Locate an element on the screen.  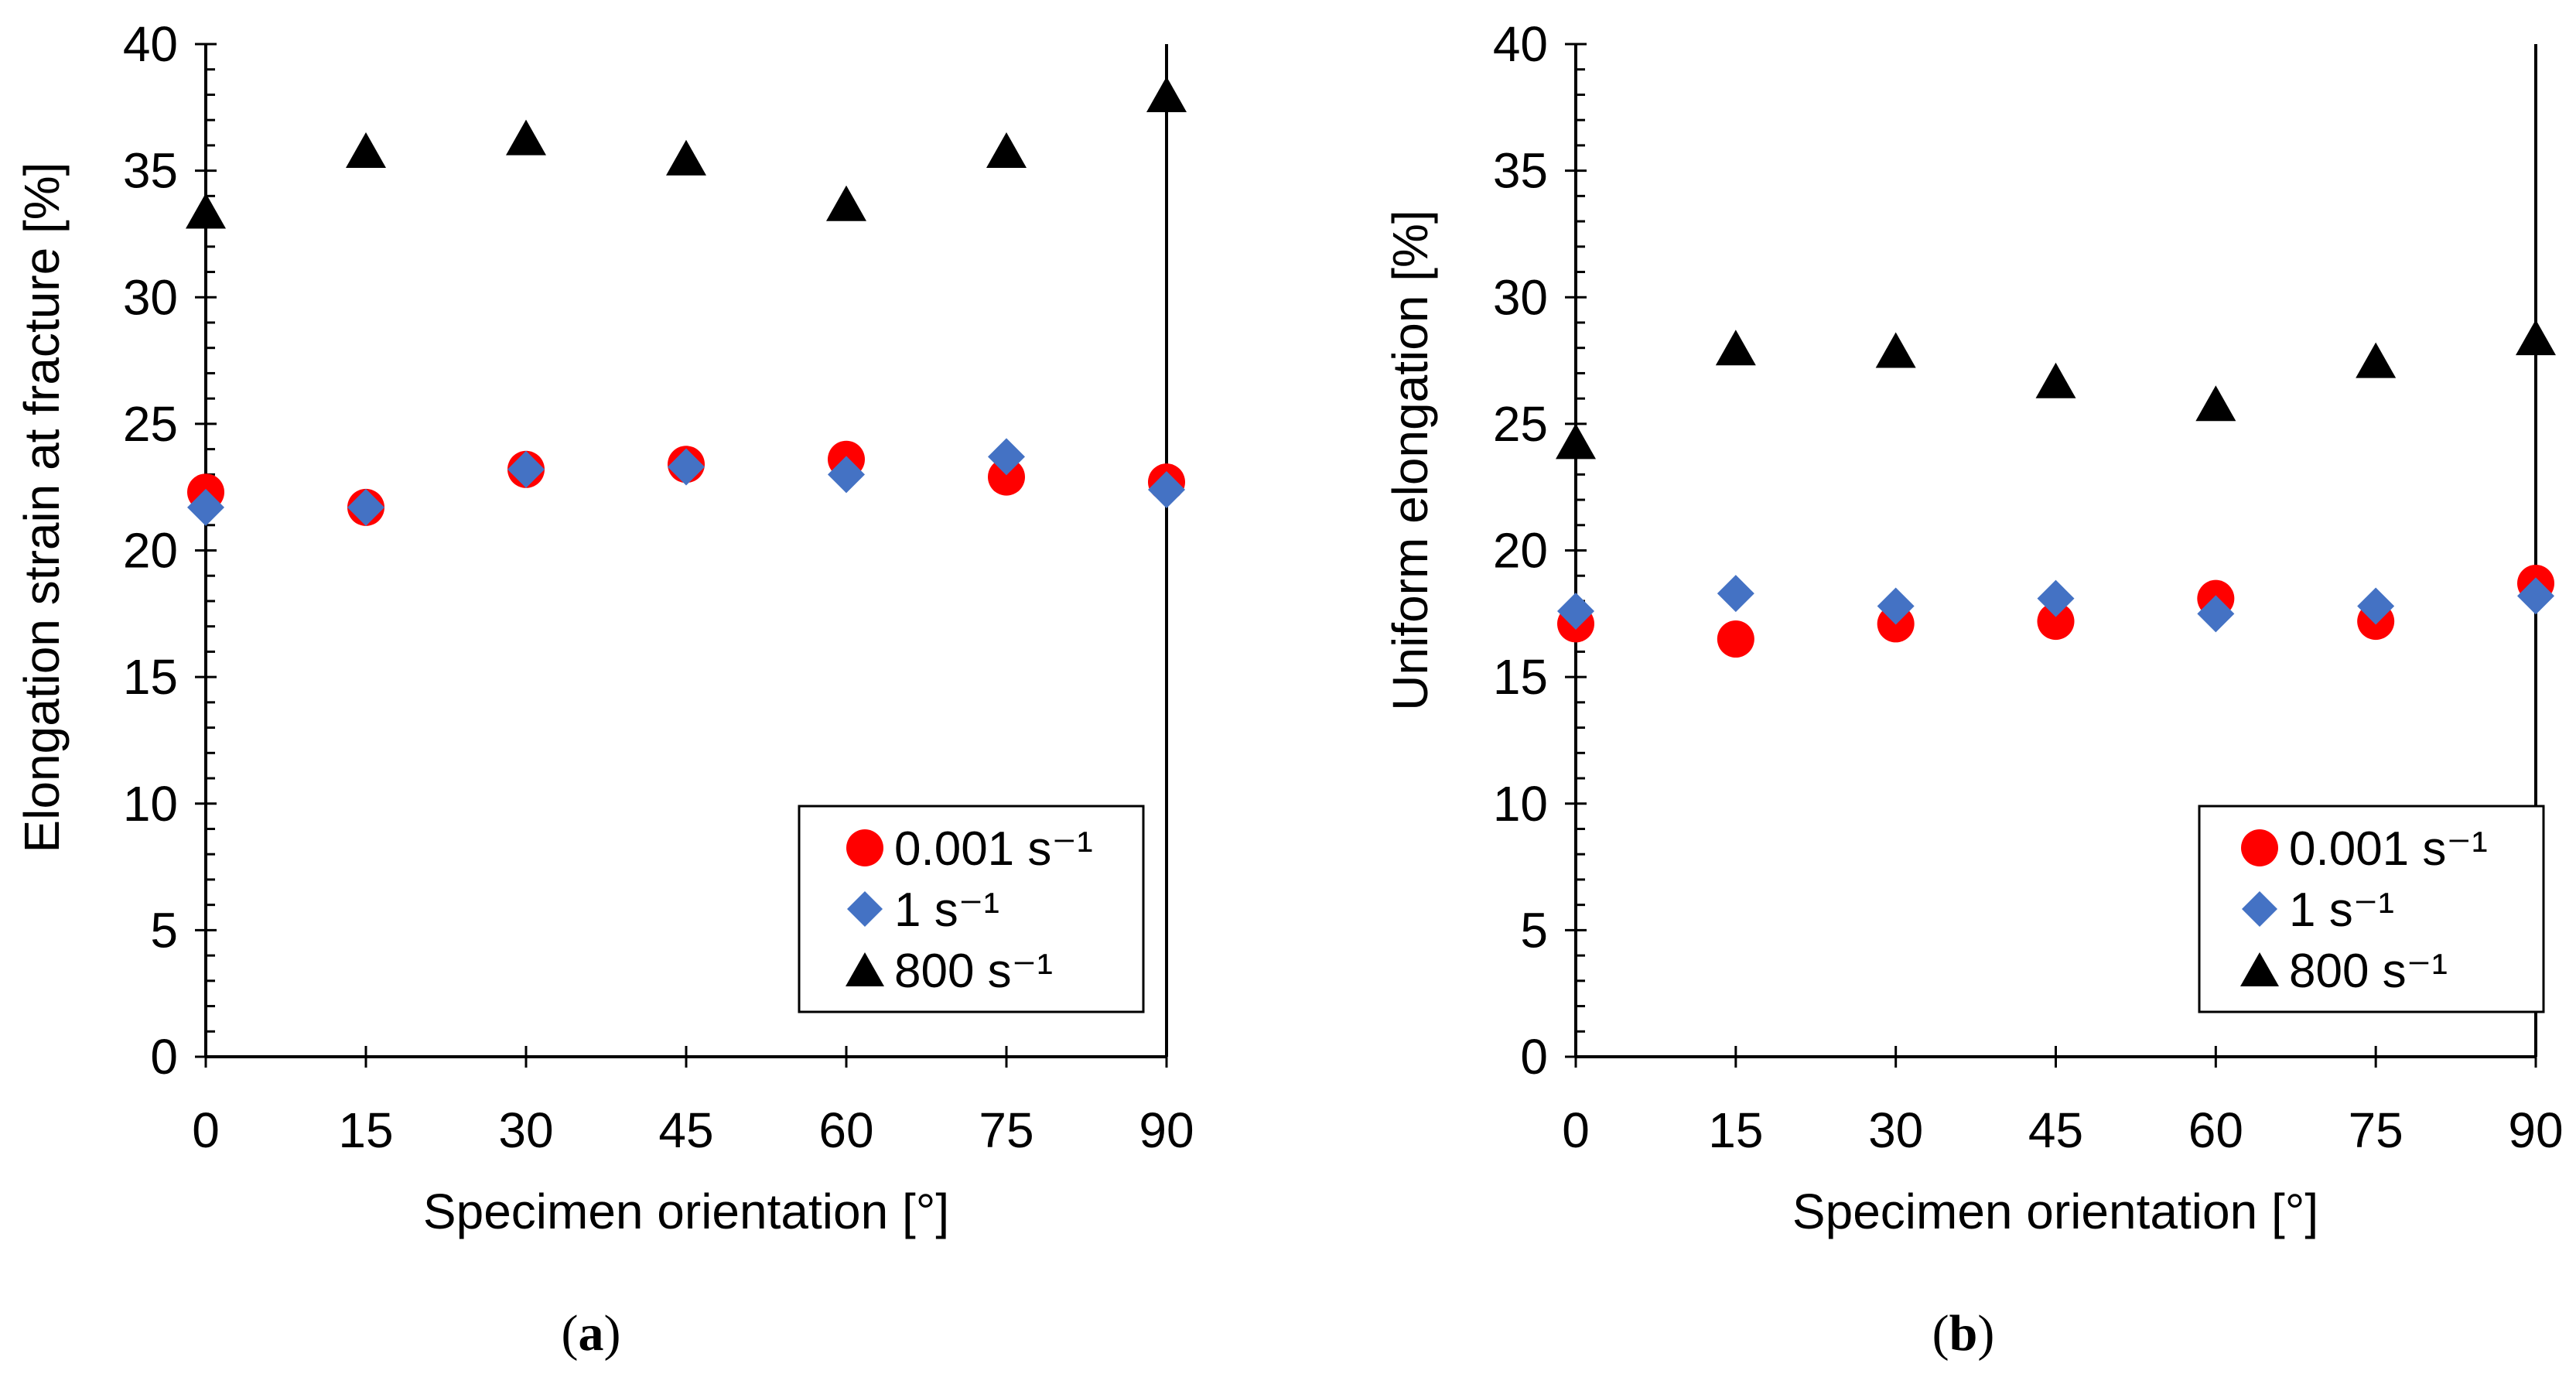
panel-a-y-axis-title: Elongation strain at fracture [%] is located at coordinates (42, 508).